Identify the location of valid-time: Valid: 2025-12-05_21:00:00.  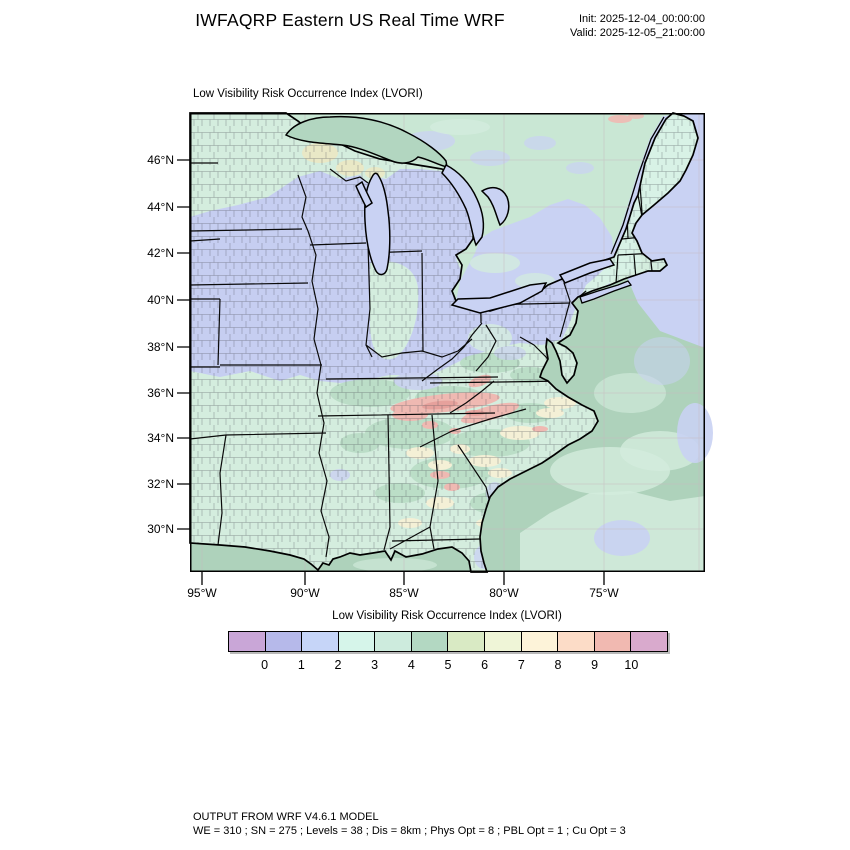
(637, 33).